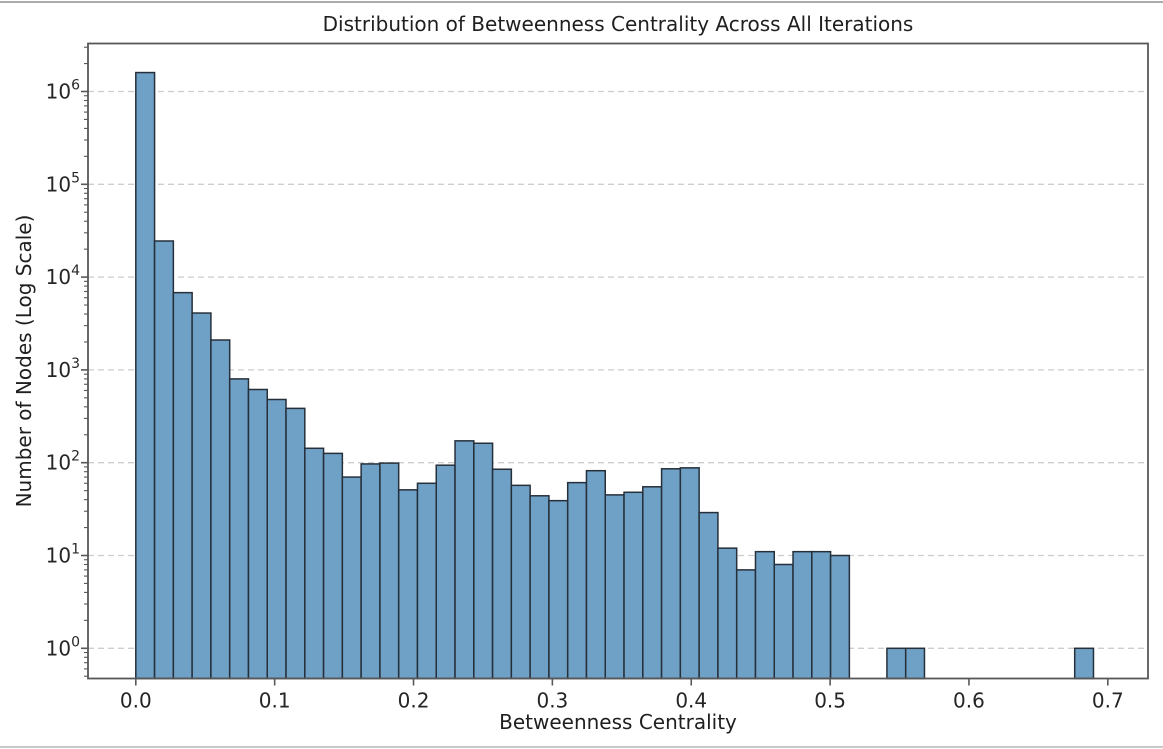  Describe the element at coordinates (581, 2) in the screenshot. I see `screenshot-top-edge` at that location.